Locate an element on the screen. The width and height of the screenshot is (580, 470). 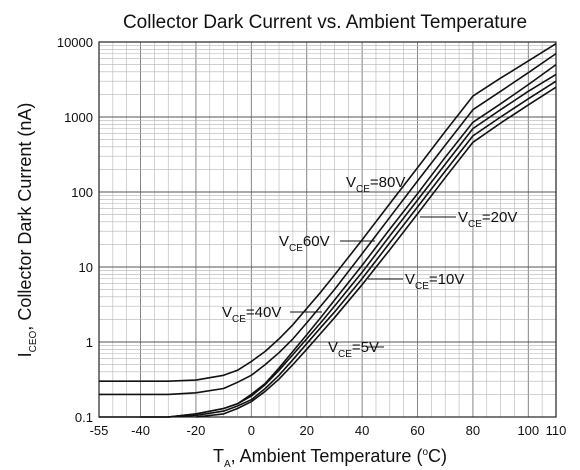
x-axis-label-unit: C) is located at coordinates (437, 456).